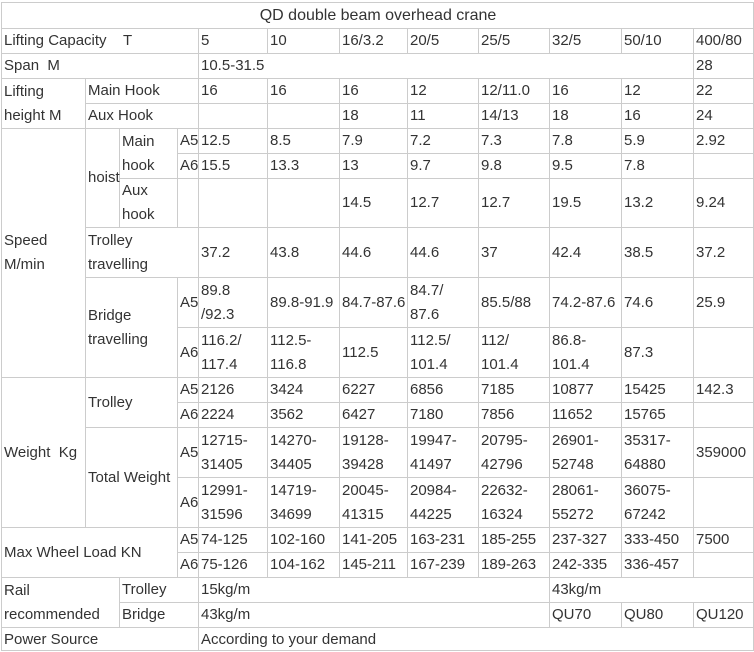 The image size is (754, 652). What do you see at coordinates (651, 590) in the screenshot?
I see `value-rail-trolley-right: 43kg/m` at bounding box center [651, 590].